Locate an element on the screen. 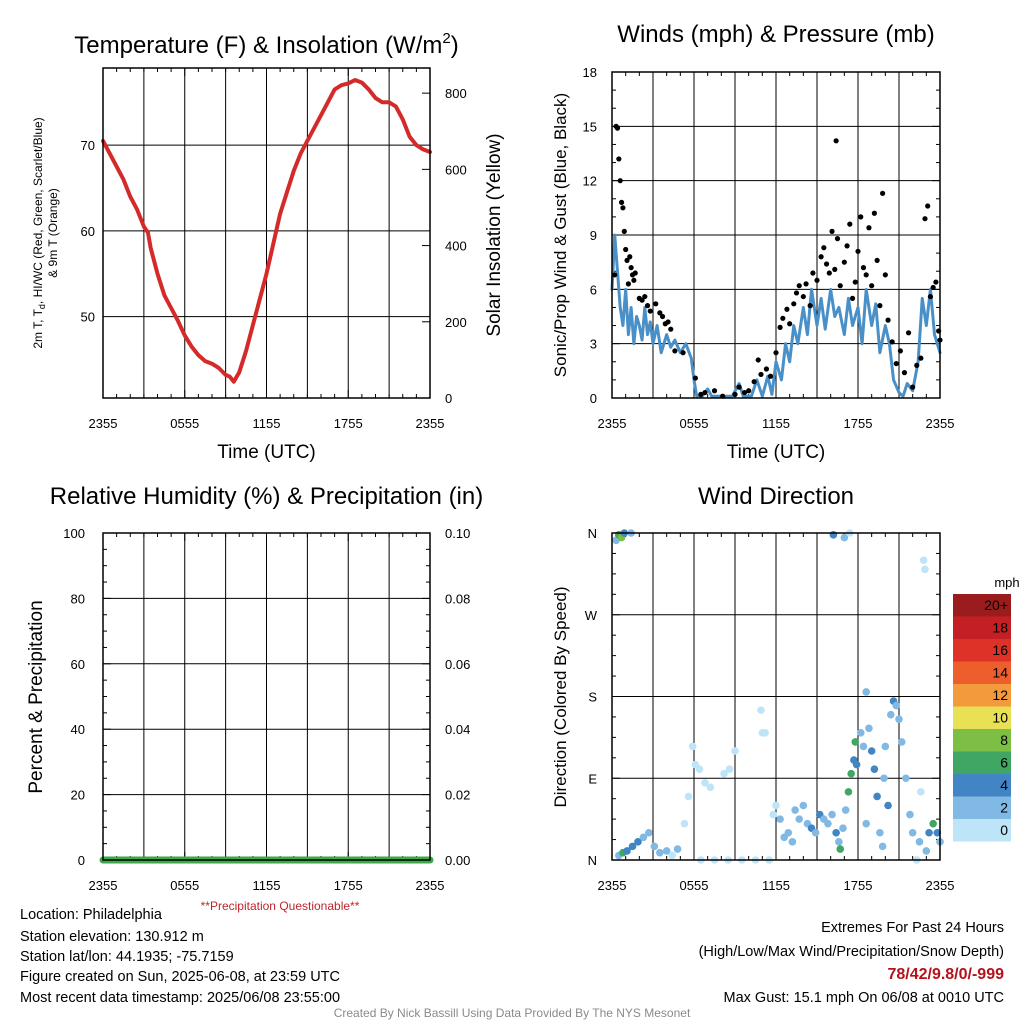  y-tick-label: 20 is located at coordinates (78, 795).